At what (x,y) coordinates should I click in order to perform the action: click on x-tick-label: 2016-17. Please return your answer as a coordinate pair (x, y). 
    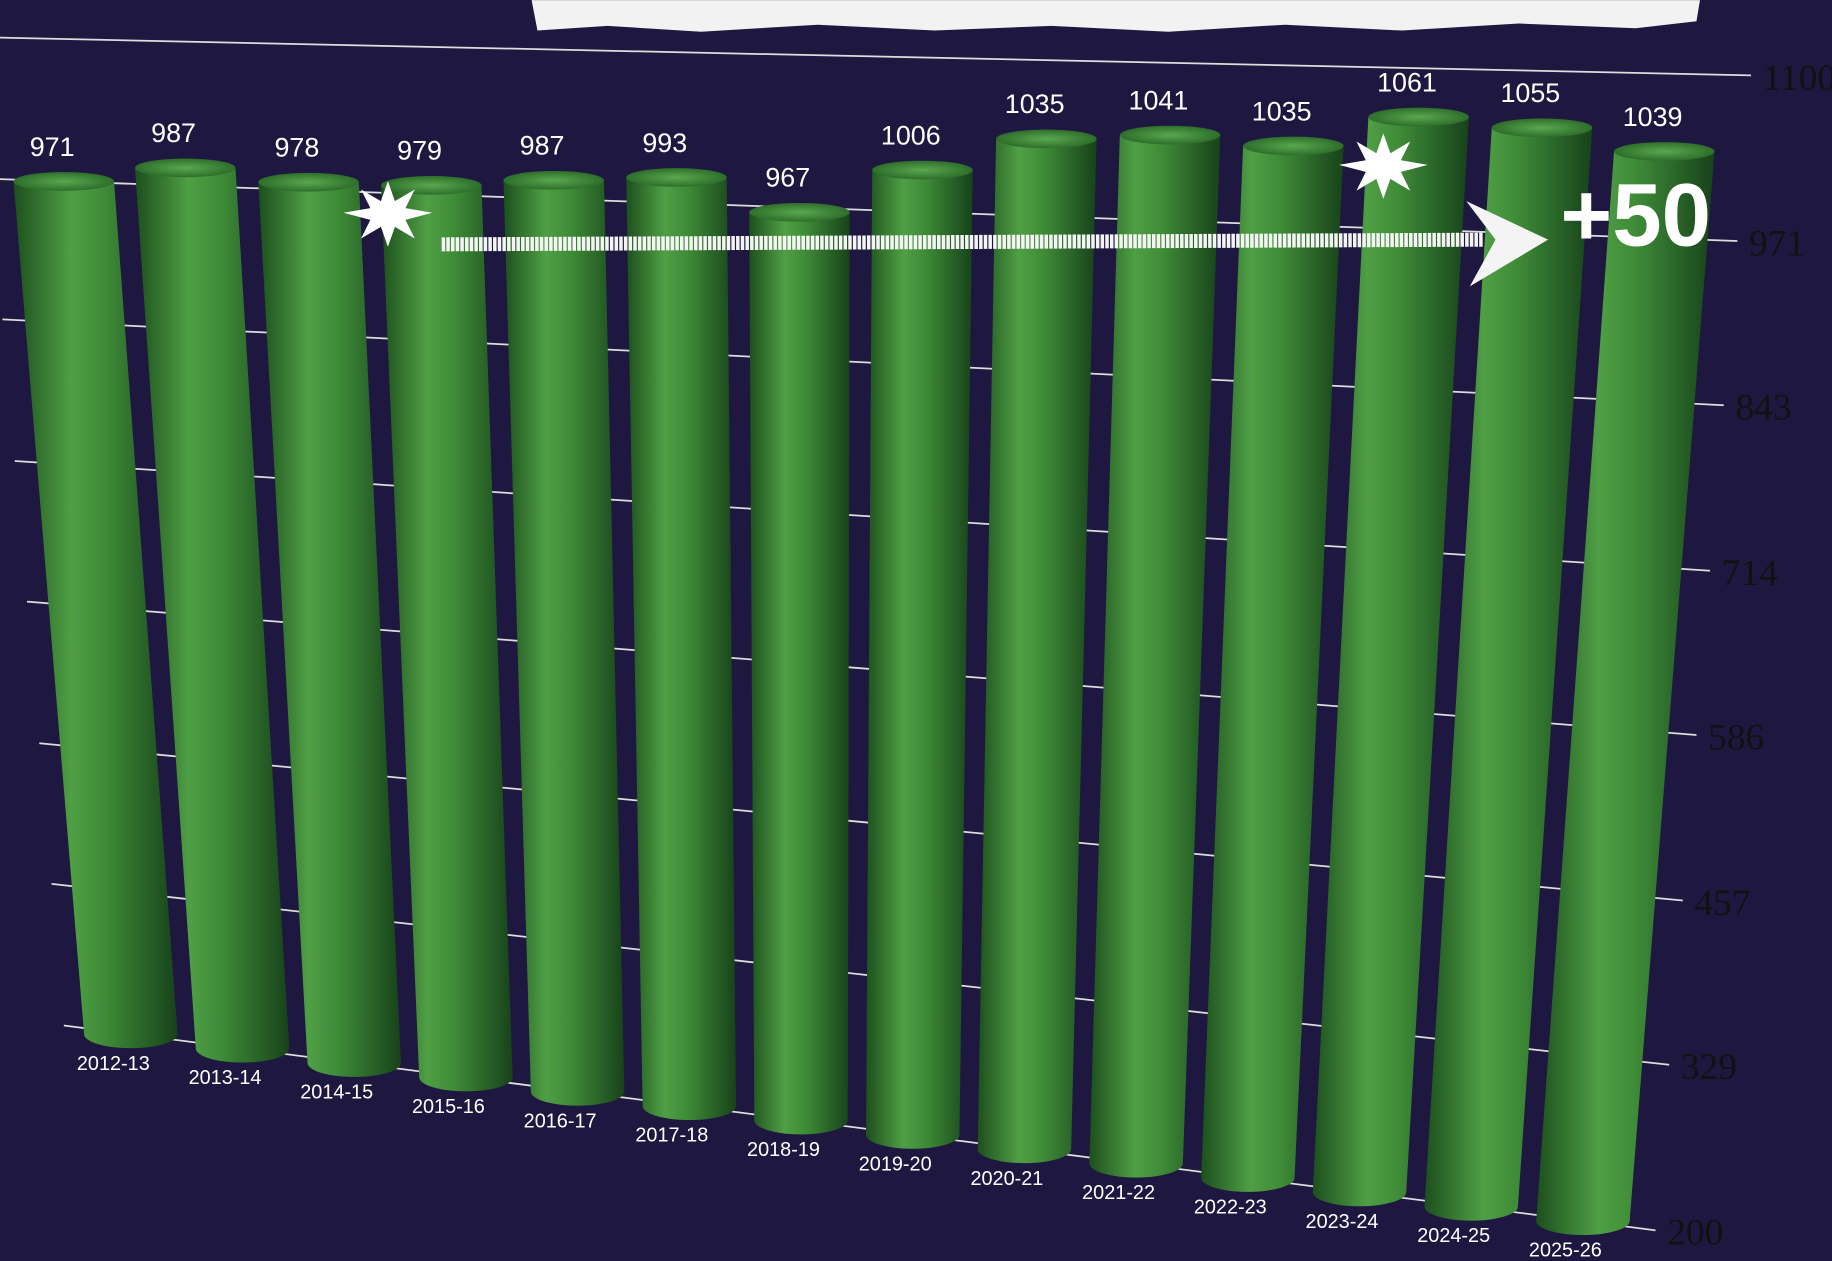
    Looking at the image, I should click on (560, 1121).